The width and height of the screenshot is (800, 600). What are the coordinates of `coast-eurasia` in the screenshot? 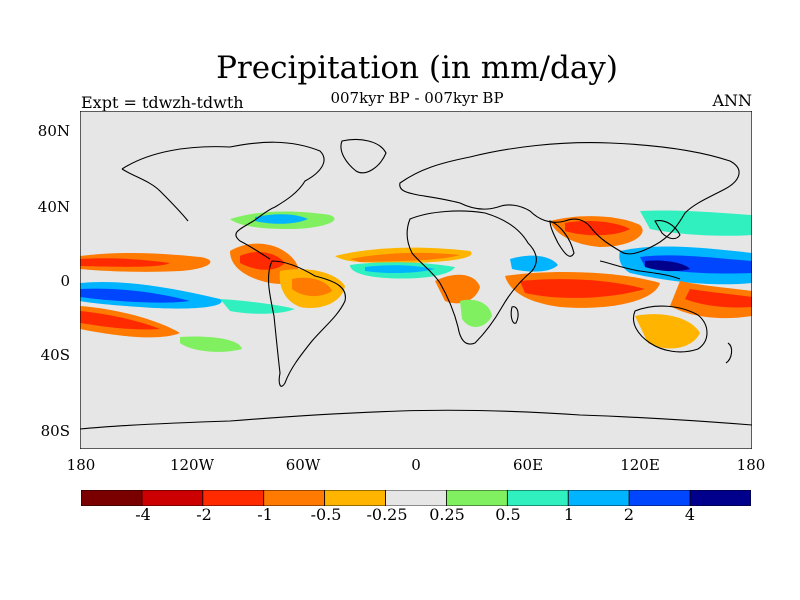 It's located at (569, 198).